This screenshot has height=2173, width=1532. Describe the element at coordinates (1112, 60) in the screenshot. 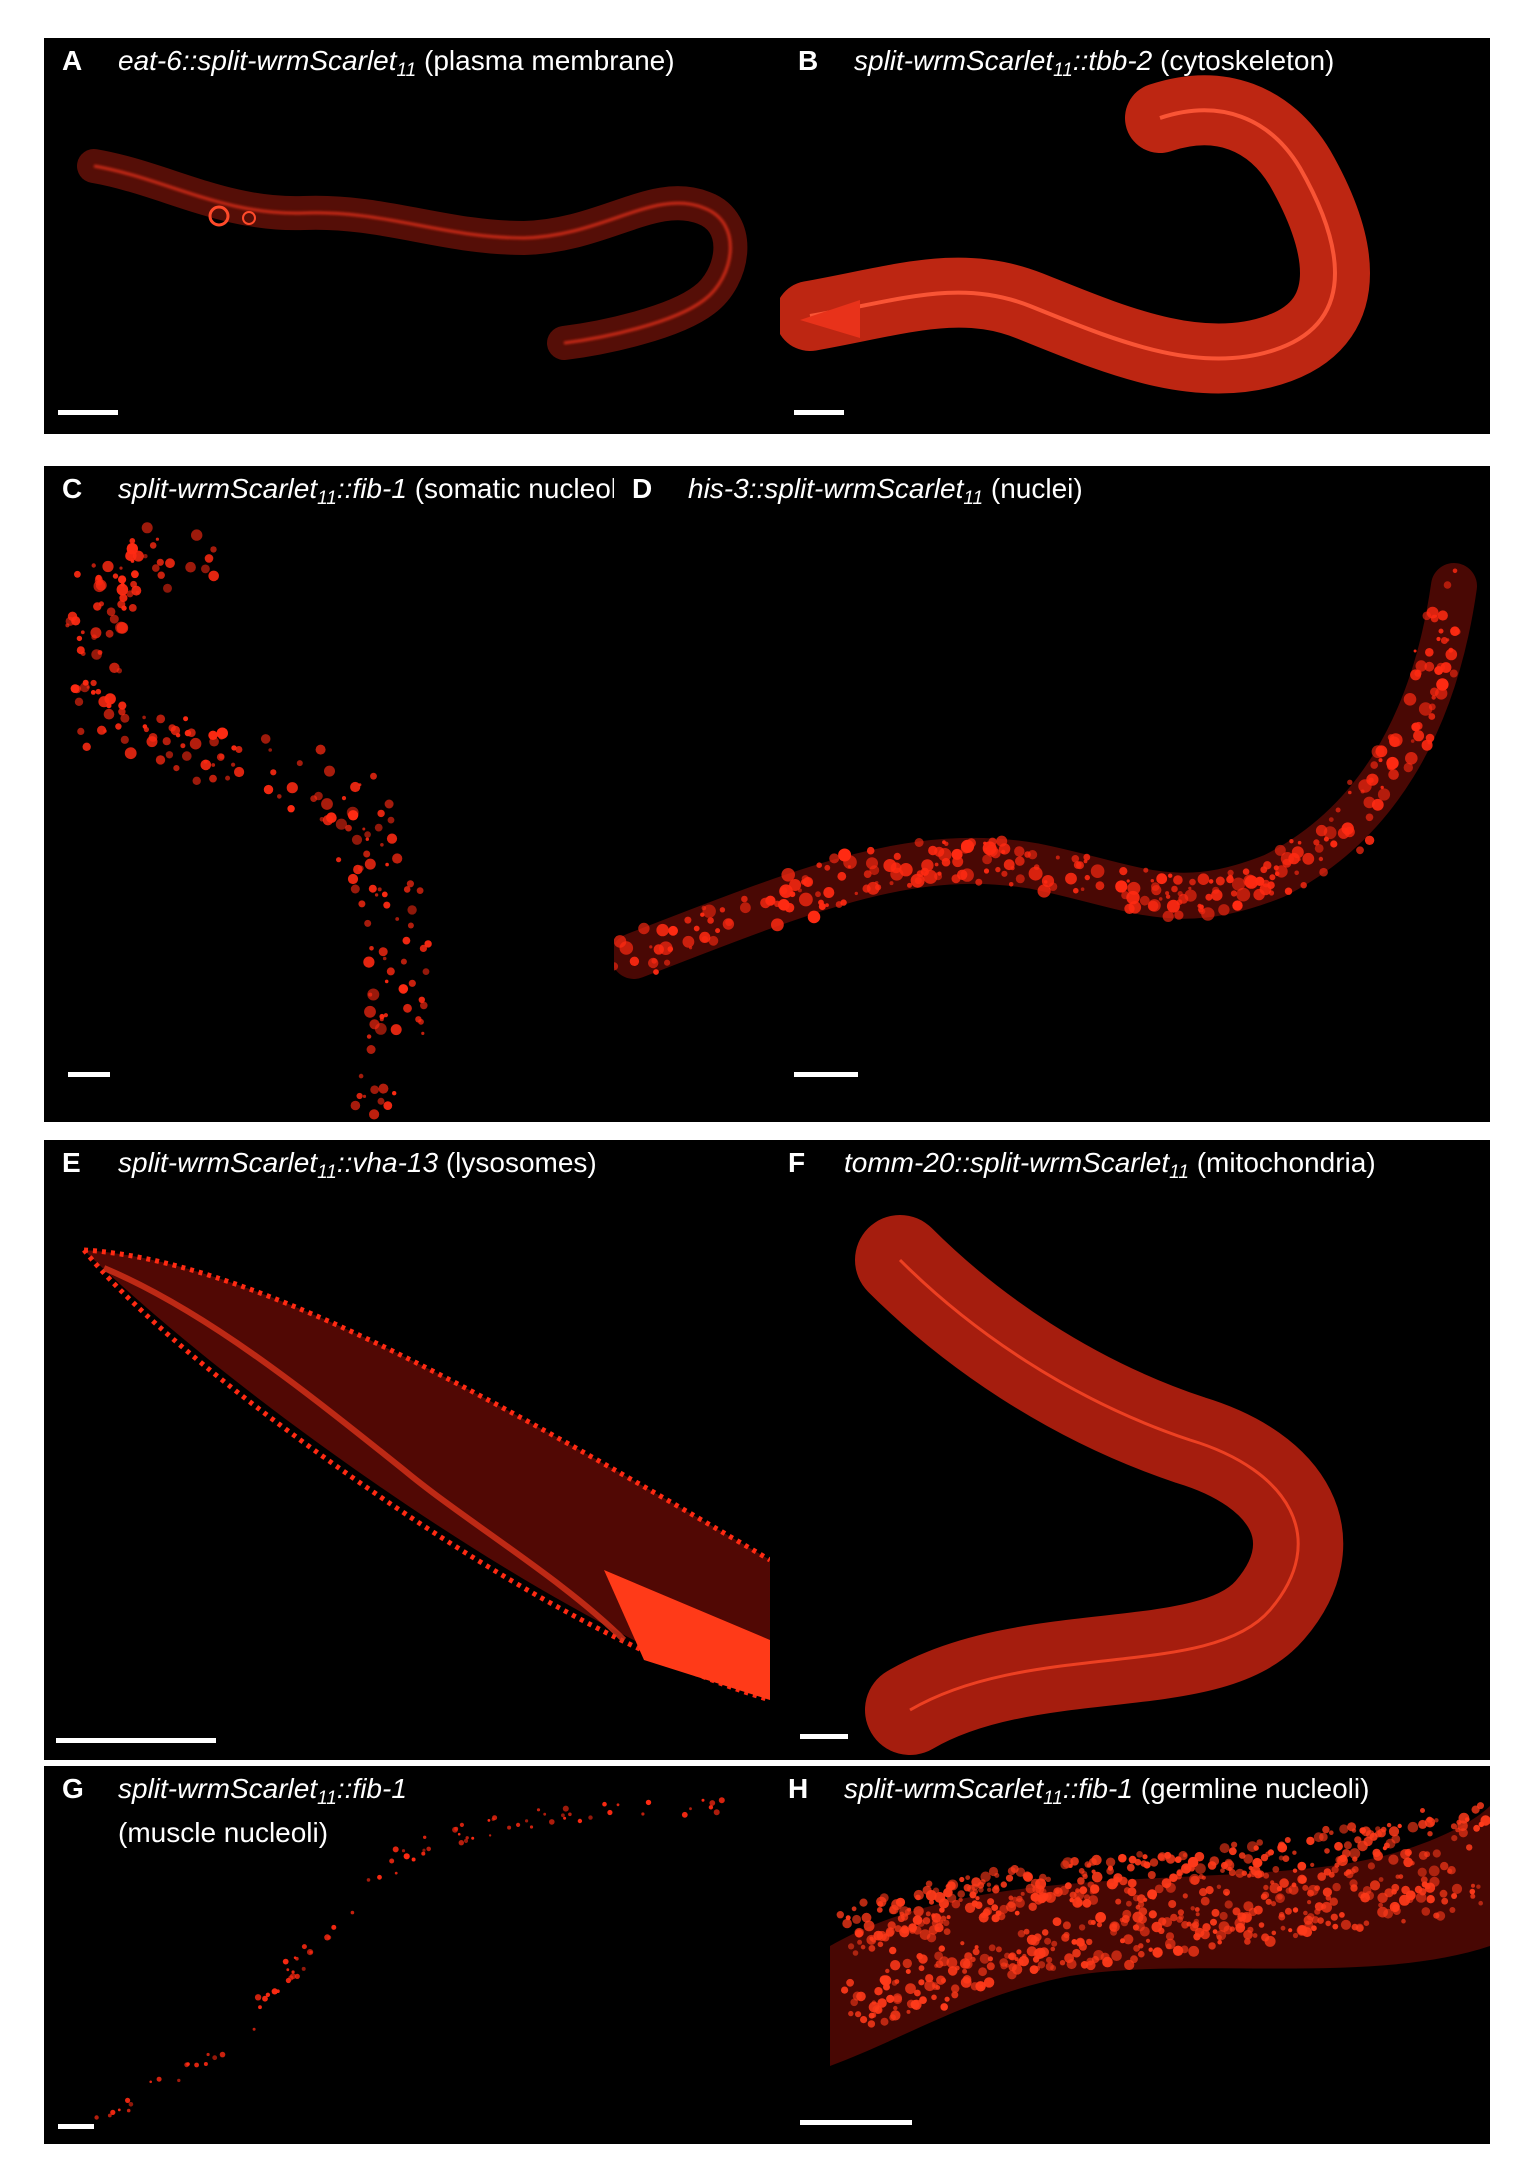

I see `panel-b-genotype-suffix: ::tbb-2` at that location.